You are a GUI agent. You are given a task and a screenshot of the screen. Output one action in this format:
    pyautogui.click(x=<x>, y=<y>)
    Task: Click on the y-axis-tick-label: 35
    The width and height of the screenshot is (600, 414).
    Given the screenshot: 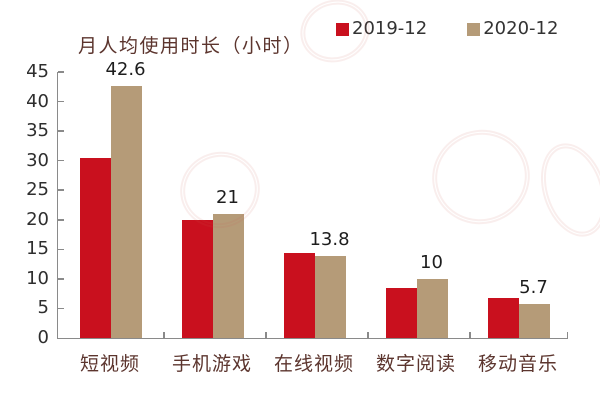 What is the action you would take?
    pyautogui.click(x=37, y=131)
    